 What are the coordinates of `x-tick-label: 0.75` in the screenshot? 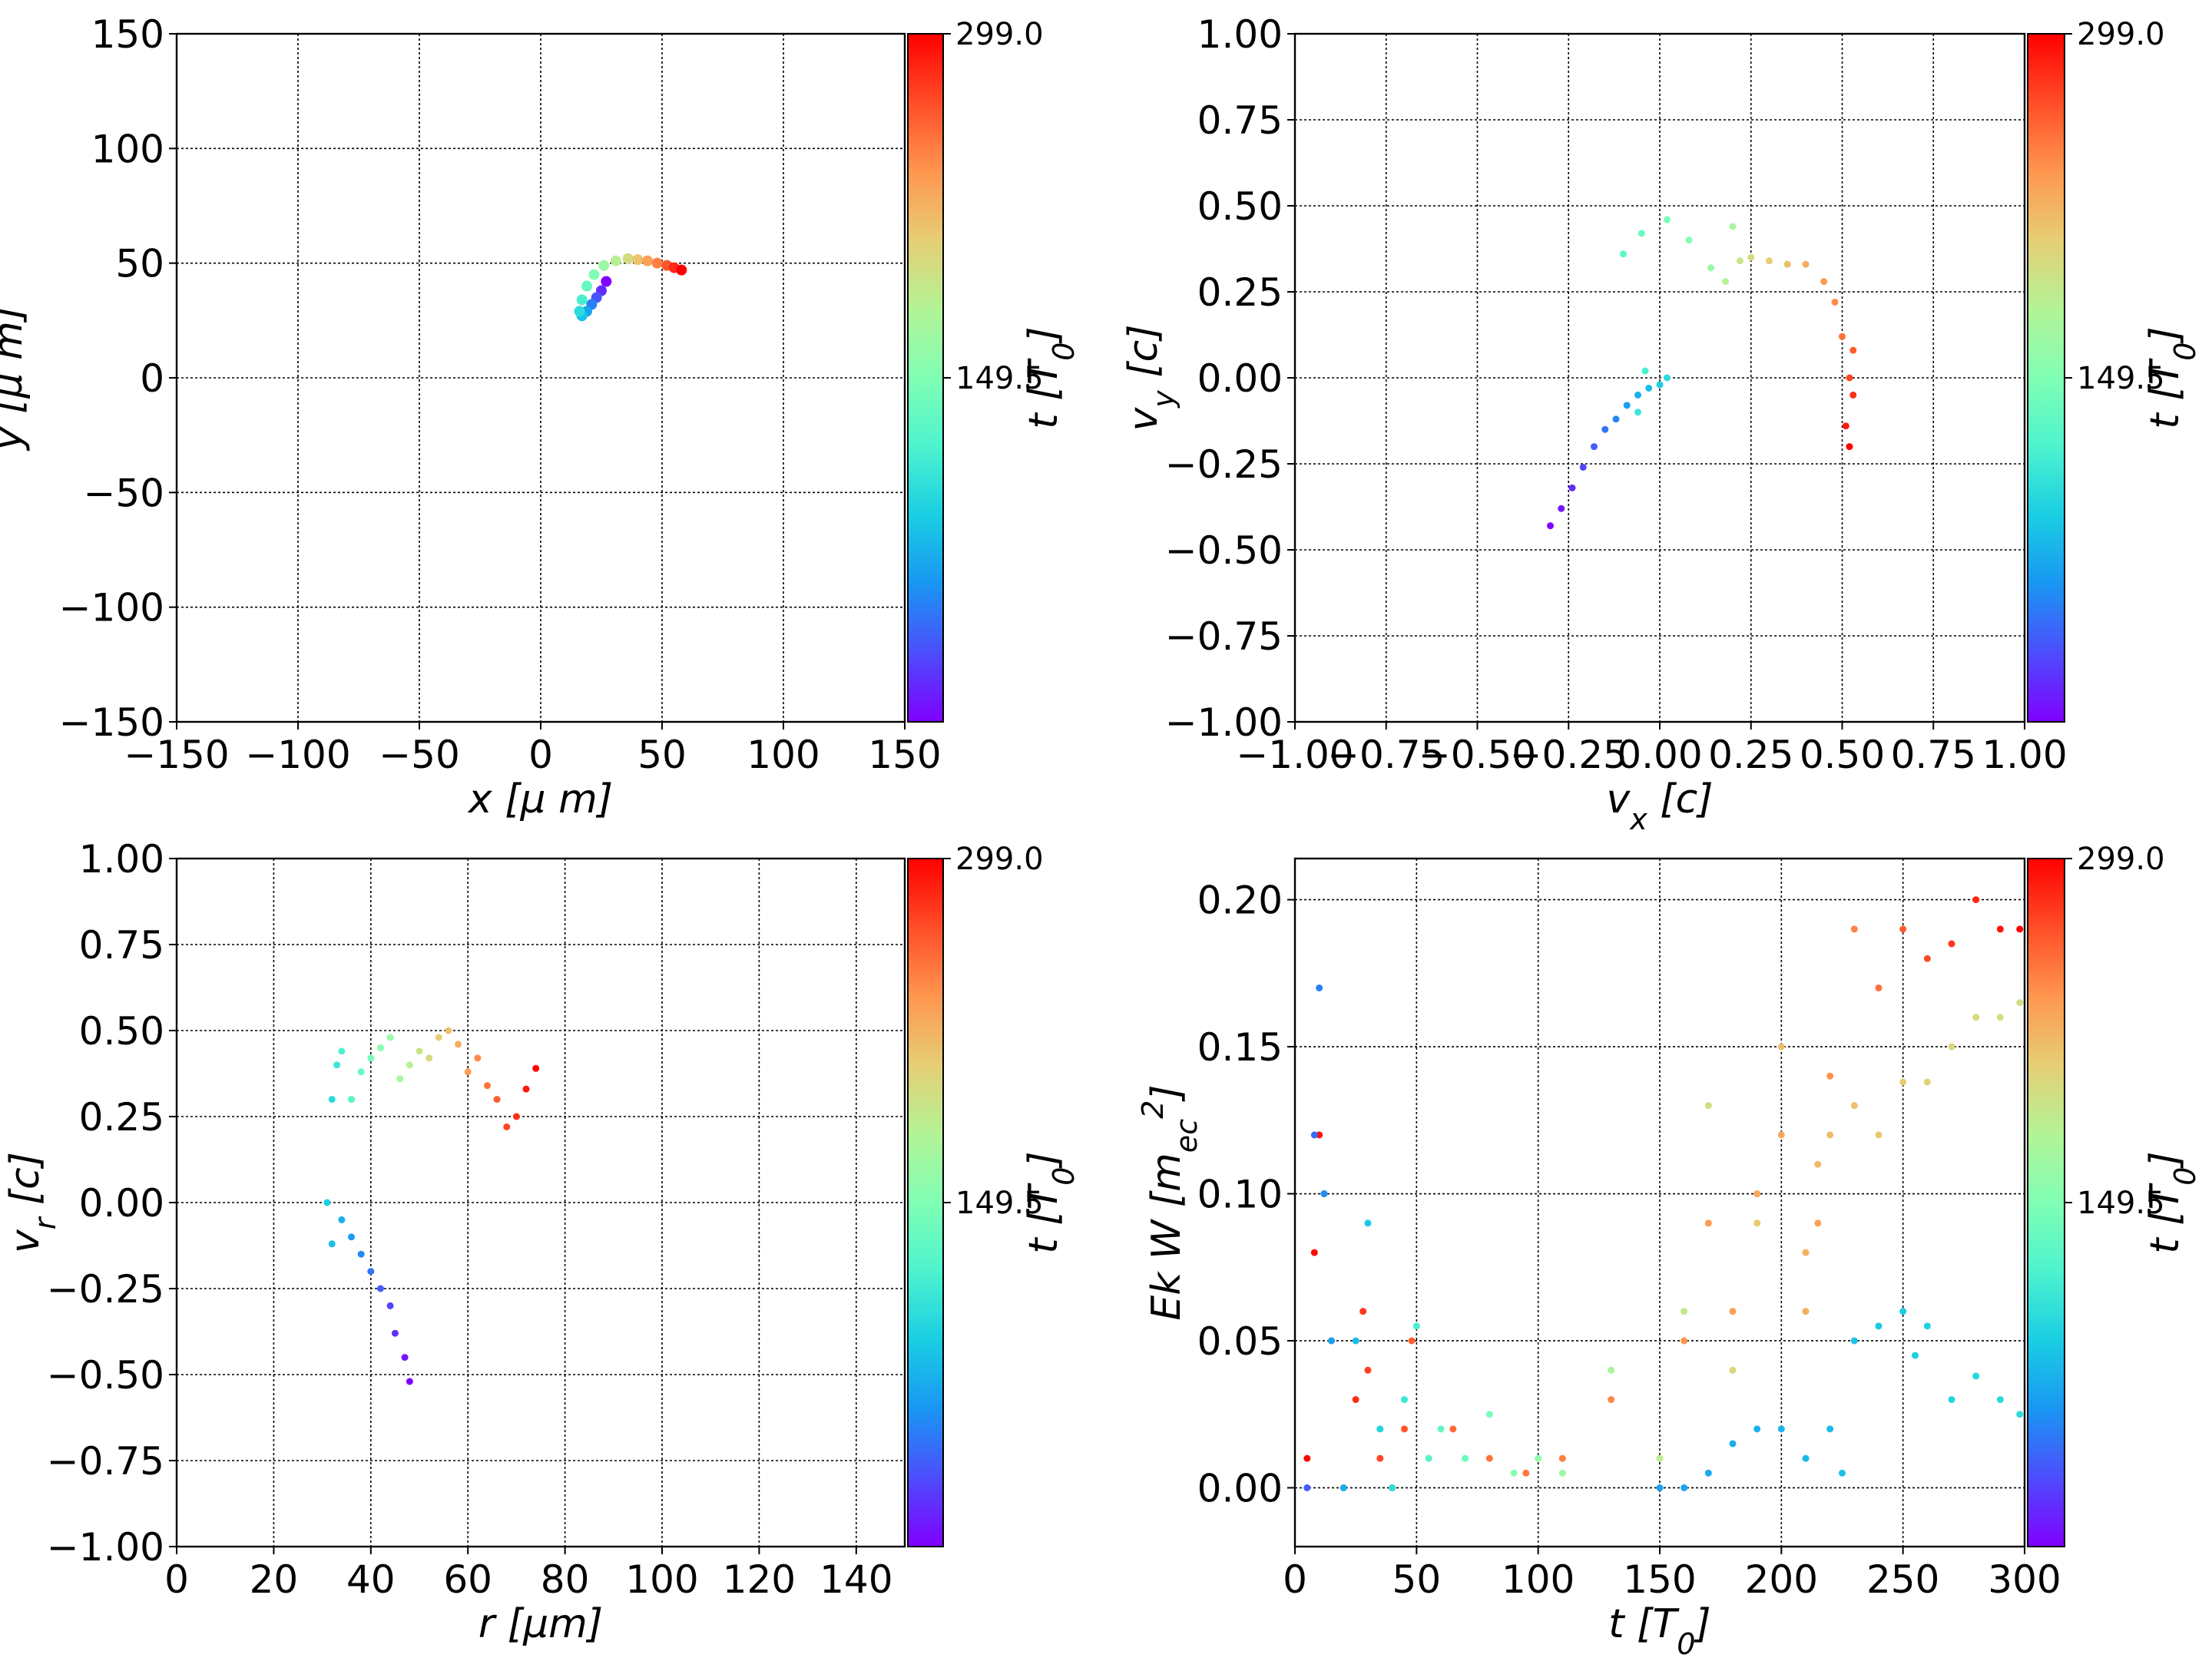 It's located at (1934, 755).